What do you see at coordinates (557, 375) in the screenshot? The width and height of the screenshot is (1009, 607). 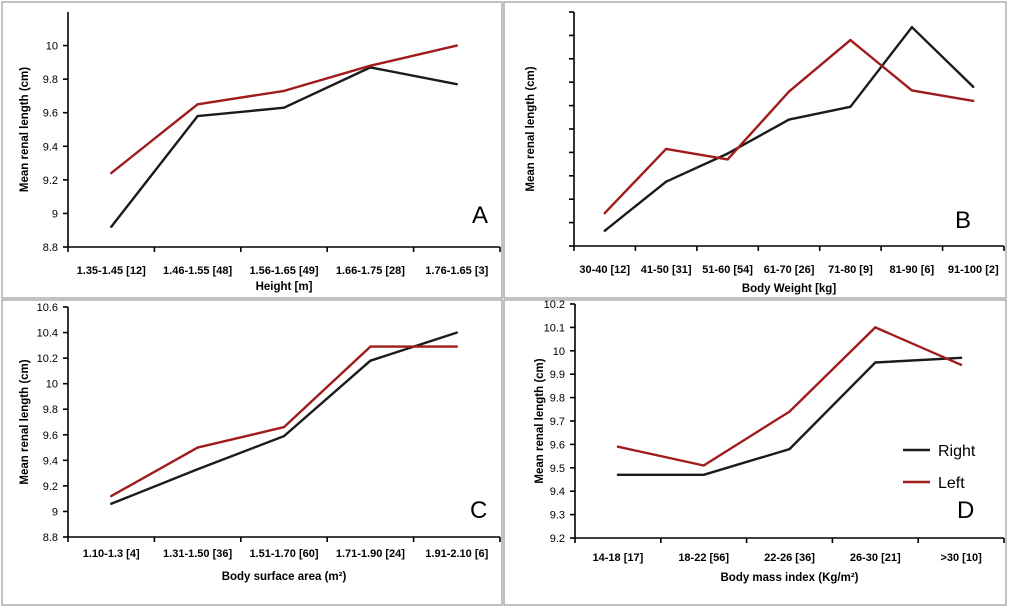 I see `panel-d-y-tick-label: 9.9` at bounding box center [557, 375].